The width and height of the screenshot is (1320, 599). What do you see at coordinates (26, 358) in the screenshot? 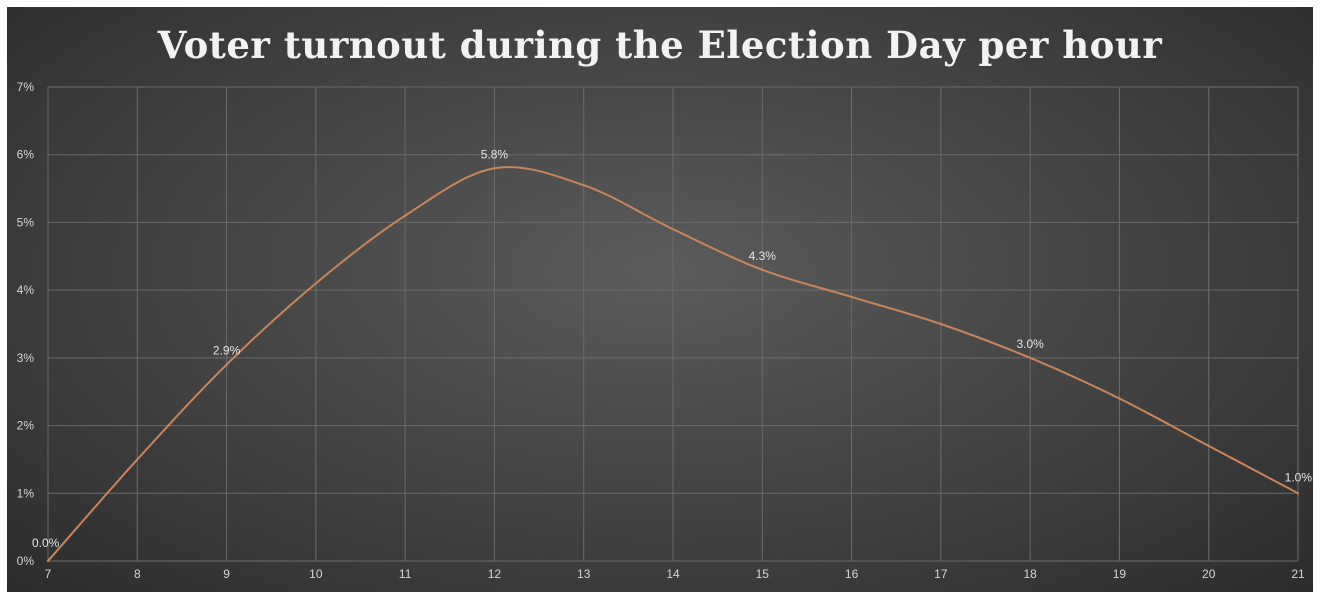
I see `y-tick-label: 3%` at bounding box center [26, 358].